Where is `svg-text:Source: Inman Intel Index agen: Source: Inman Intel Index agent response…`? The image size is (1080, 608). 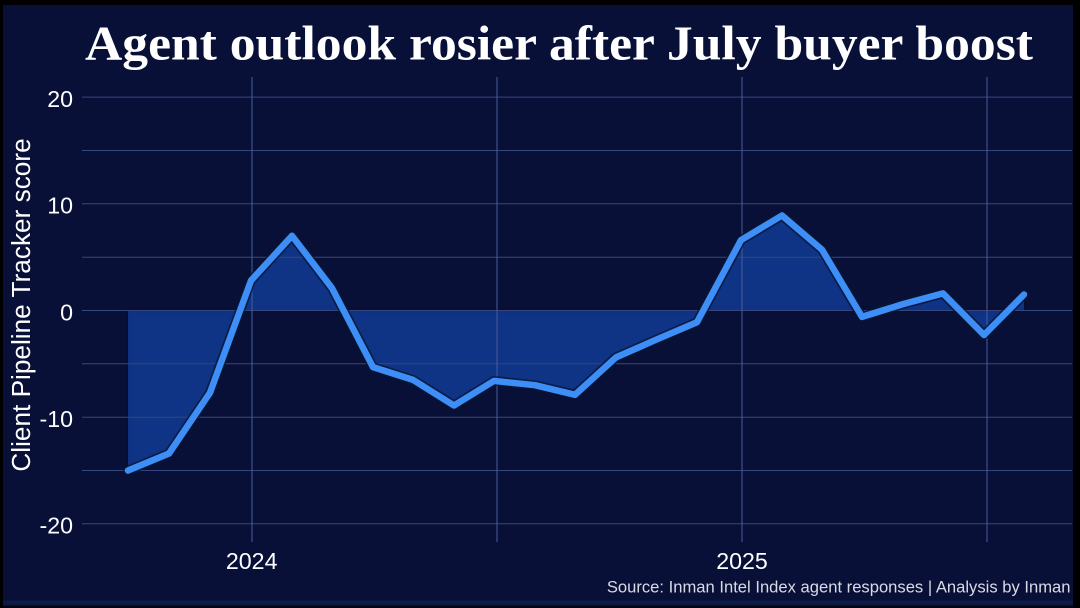
svg-text:Source: Inman Intel Index agen: Source: Inman Intel Index agent response… is located at coordinates (839, 587).